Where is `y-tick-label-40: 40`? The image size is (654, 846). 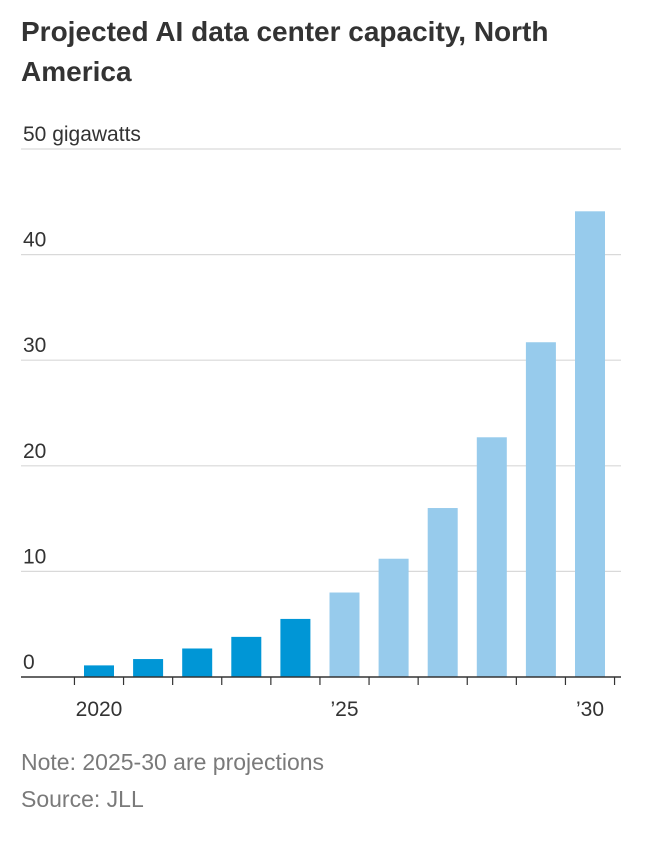
y-tick-label-40: 40 is located at coordinates (34, 240).